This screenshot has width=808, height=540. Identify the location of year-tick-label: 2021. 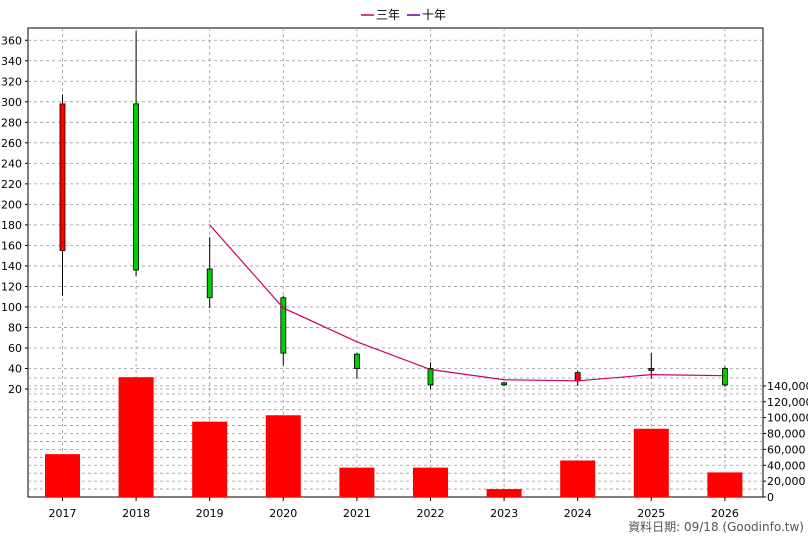
(357, 513).